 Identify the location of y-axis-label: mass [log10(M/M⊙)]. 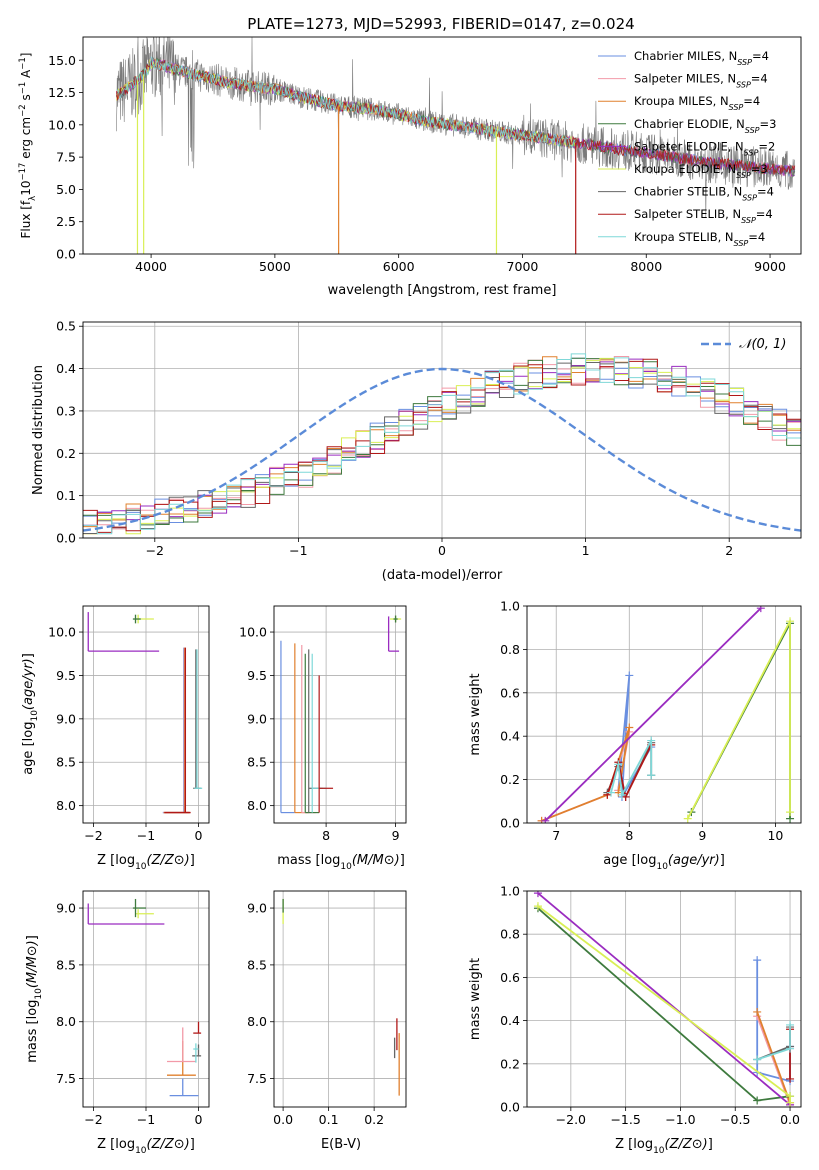
(34, 999).